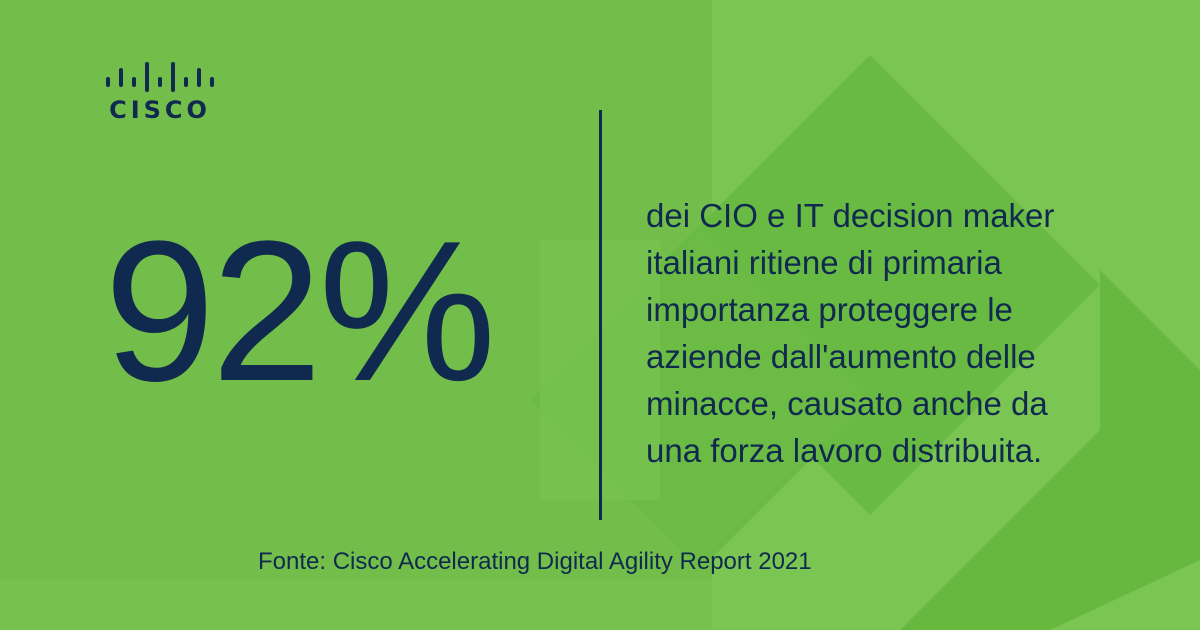 This screenshot has width=1200, height=630. What do you see at coordinates (829, 309) in the screenshot?
I see `description-line: importanza proteggere le` at bounding box center [829, 309].